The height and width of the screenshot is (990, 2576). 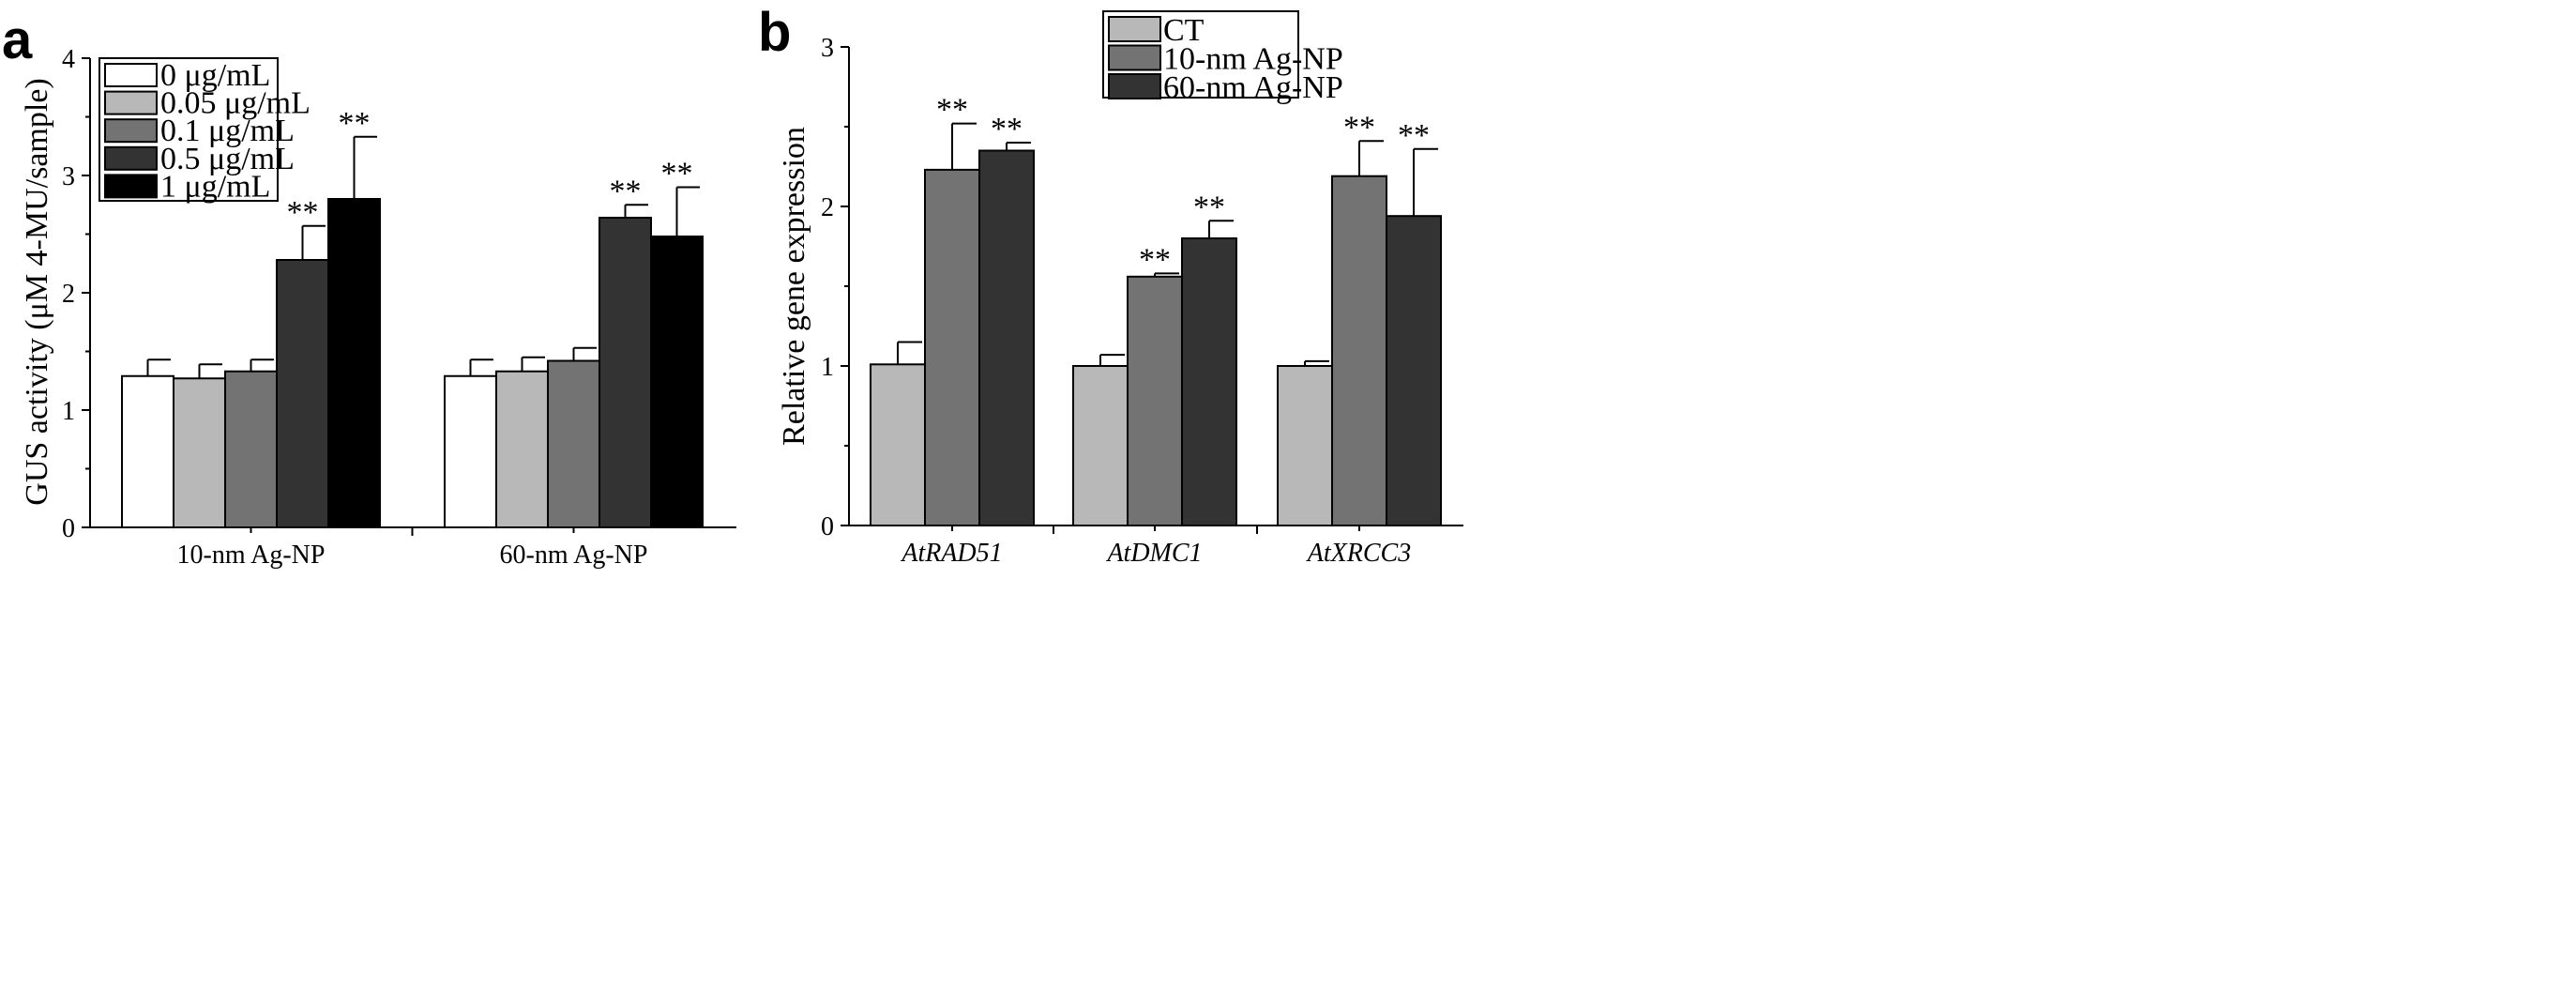 I want to click on y-axis-title: Relative gene expression, so click(x=794, y=286).